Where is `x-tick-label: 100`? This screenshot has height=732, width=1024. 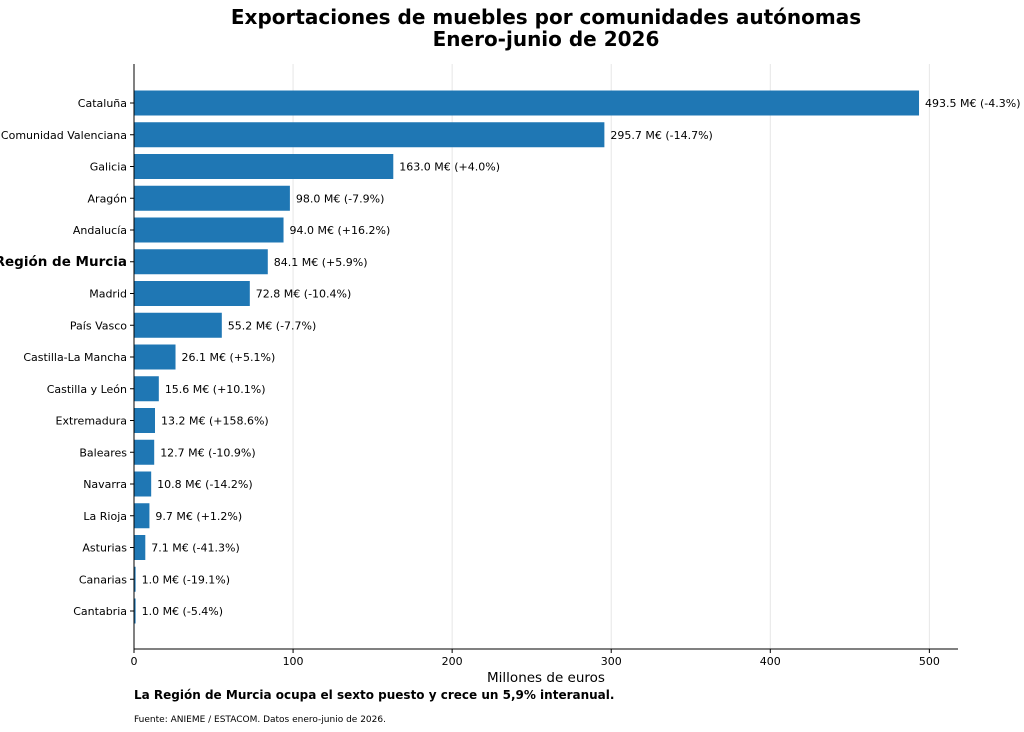
x-tick-label: 100 is located at coordinates (293, 661).